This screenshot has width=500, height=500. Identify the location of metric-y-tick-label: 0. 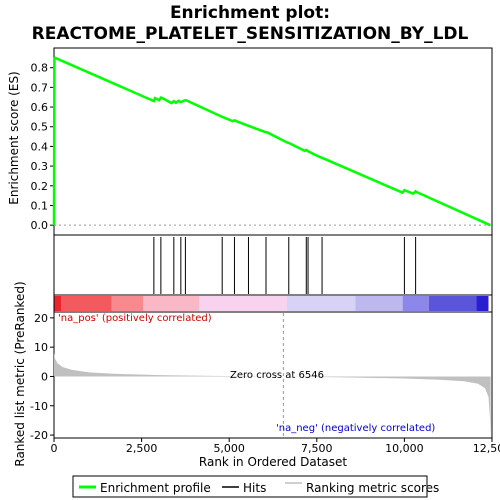
(44, 376).